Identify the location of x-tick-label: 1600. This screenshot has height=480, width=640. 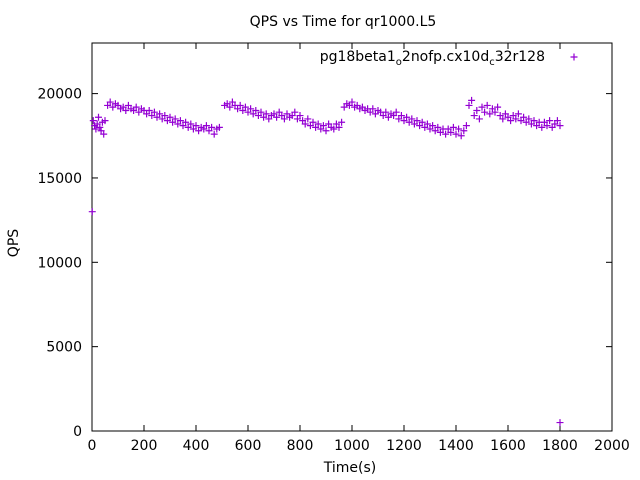
(508, 446).